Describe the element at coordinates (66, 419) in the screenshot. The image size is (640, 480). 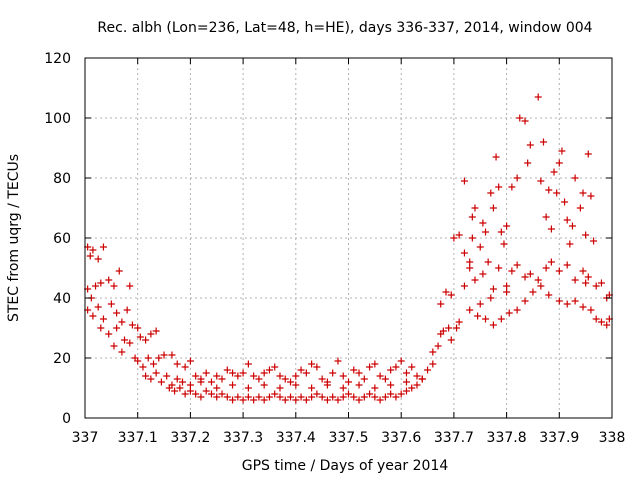
I see `y-tick-label: 0` at that location.